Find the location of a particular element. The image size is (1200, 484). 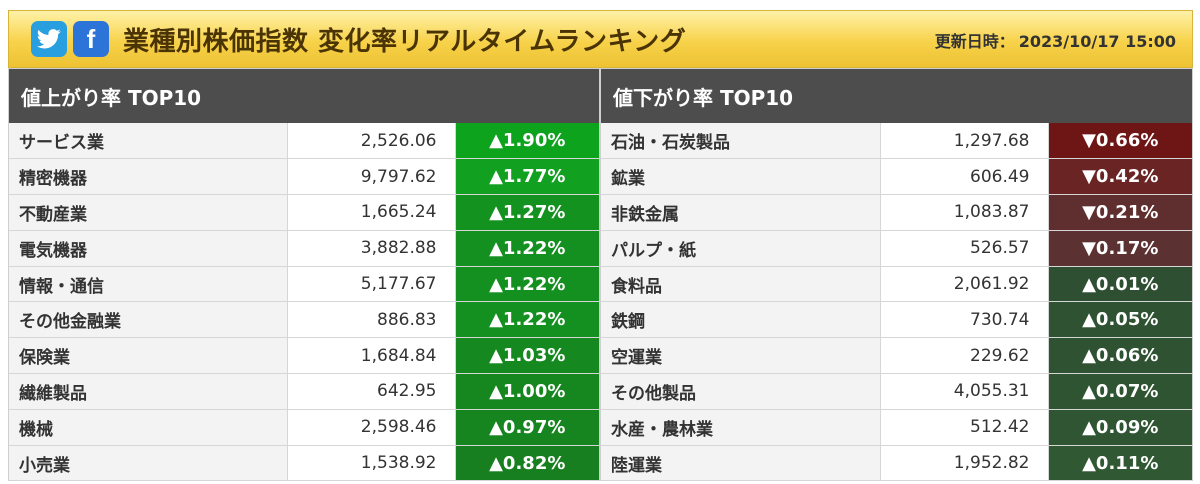

table-row: 不動産業 1,665.24 ▲1.27% is located at coordinates (304, 212).